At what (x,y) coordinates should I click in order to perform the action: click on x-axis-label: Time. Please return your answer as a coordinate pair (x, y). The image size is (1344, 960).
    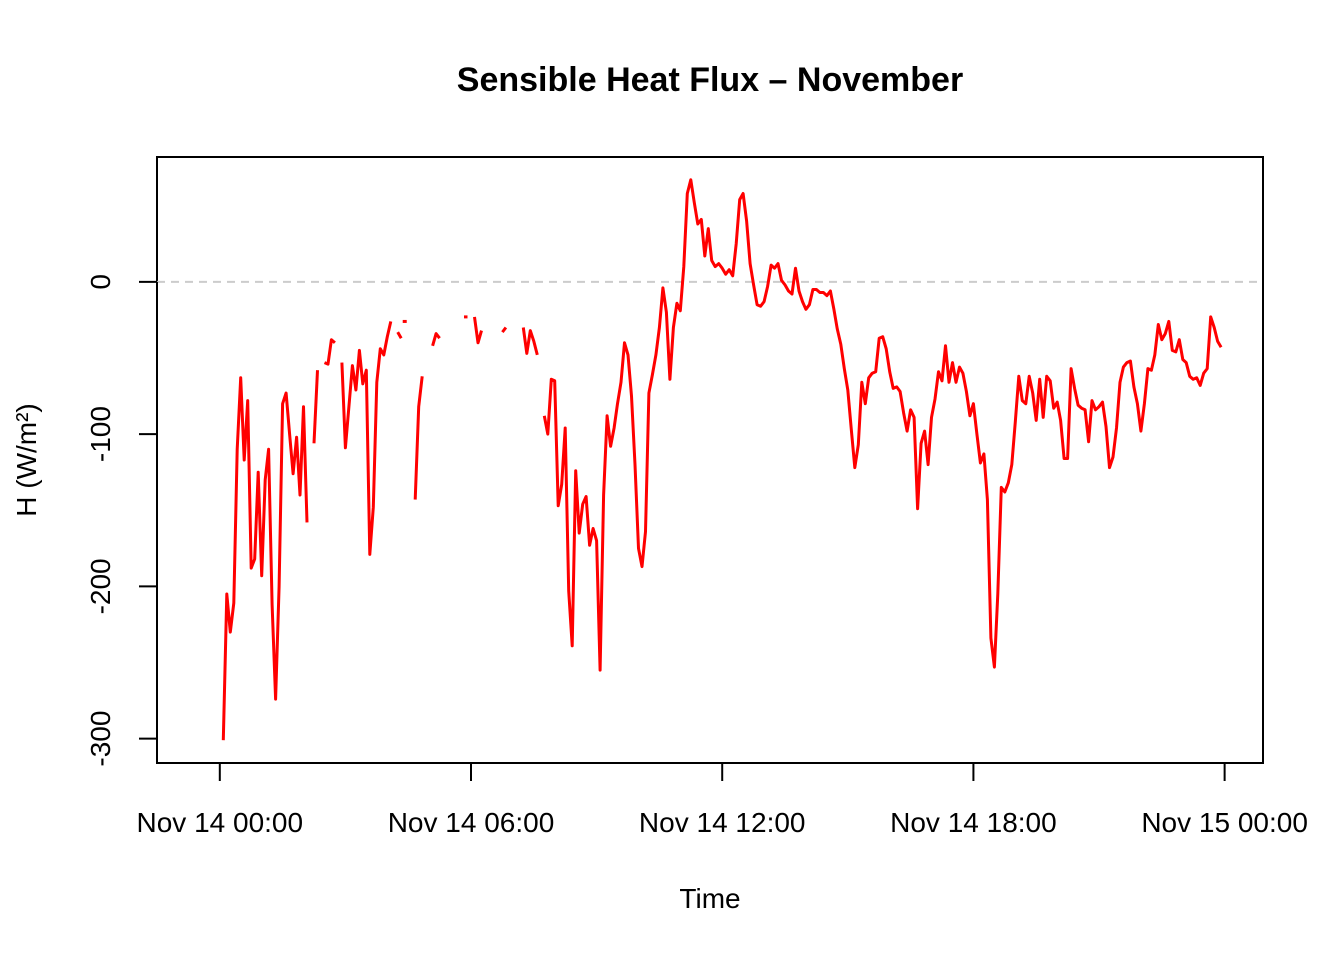
    Looking at the image, I should click on (709, 898).